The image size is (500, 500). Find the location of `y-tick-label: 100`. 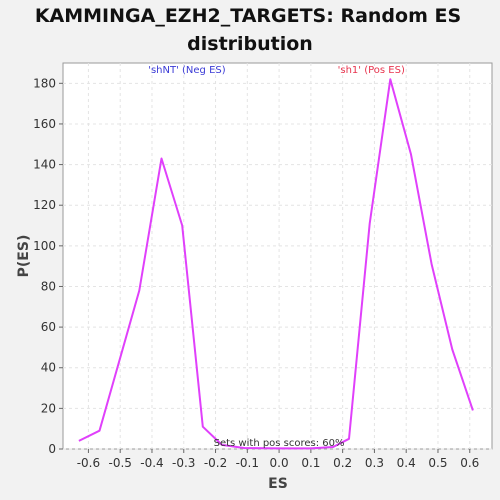

y-tick-label: 100 is located at coordinates (44, 246).